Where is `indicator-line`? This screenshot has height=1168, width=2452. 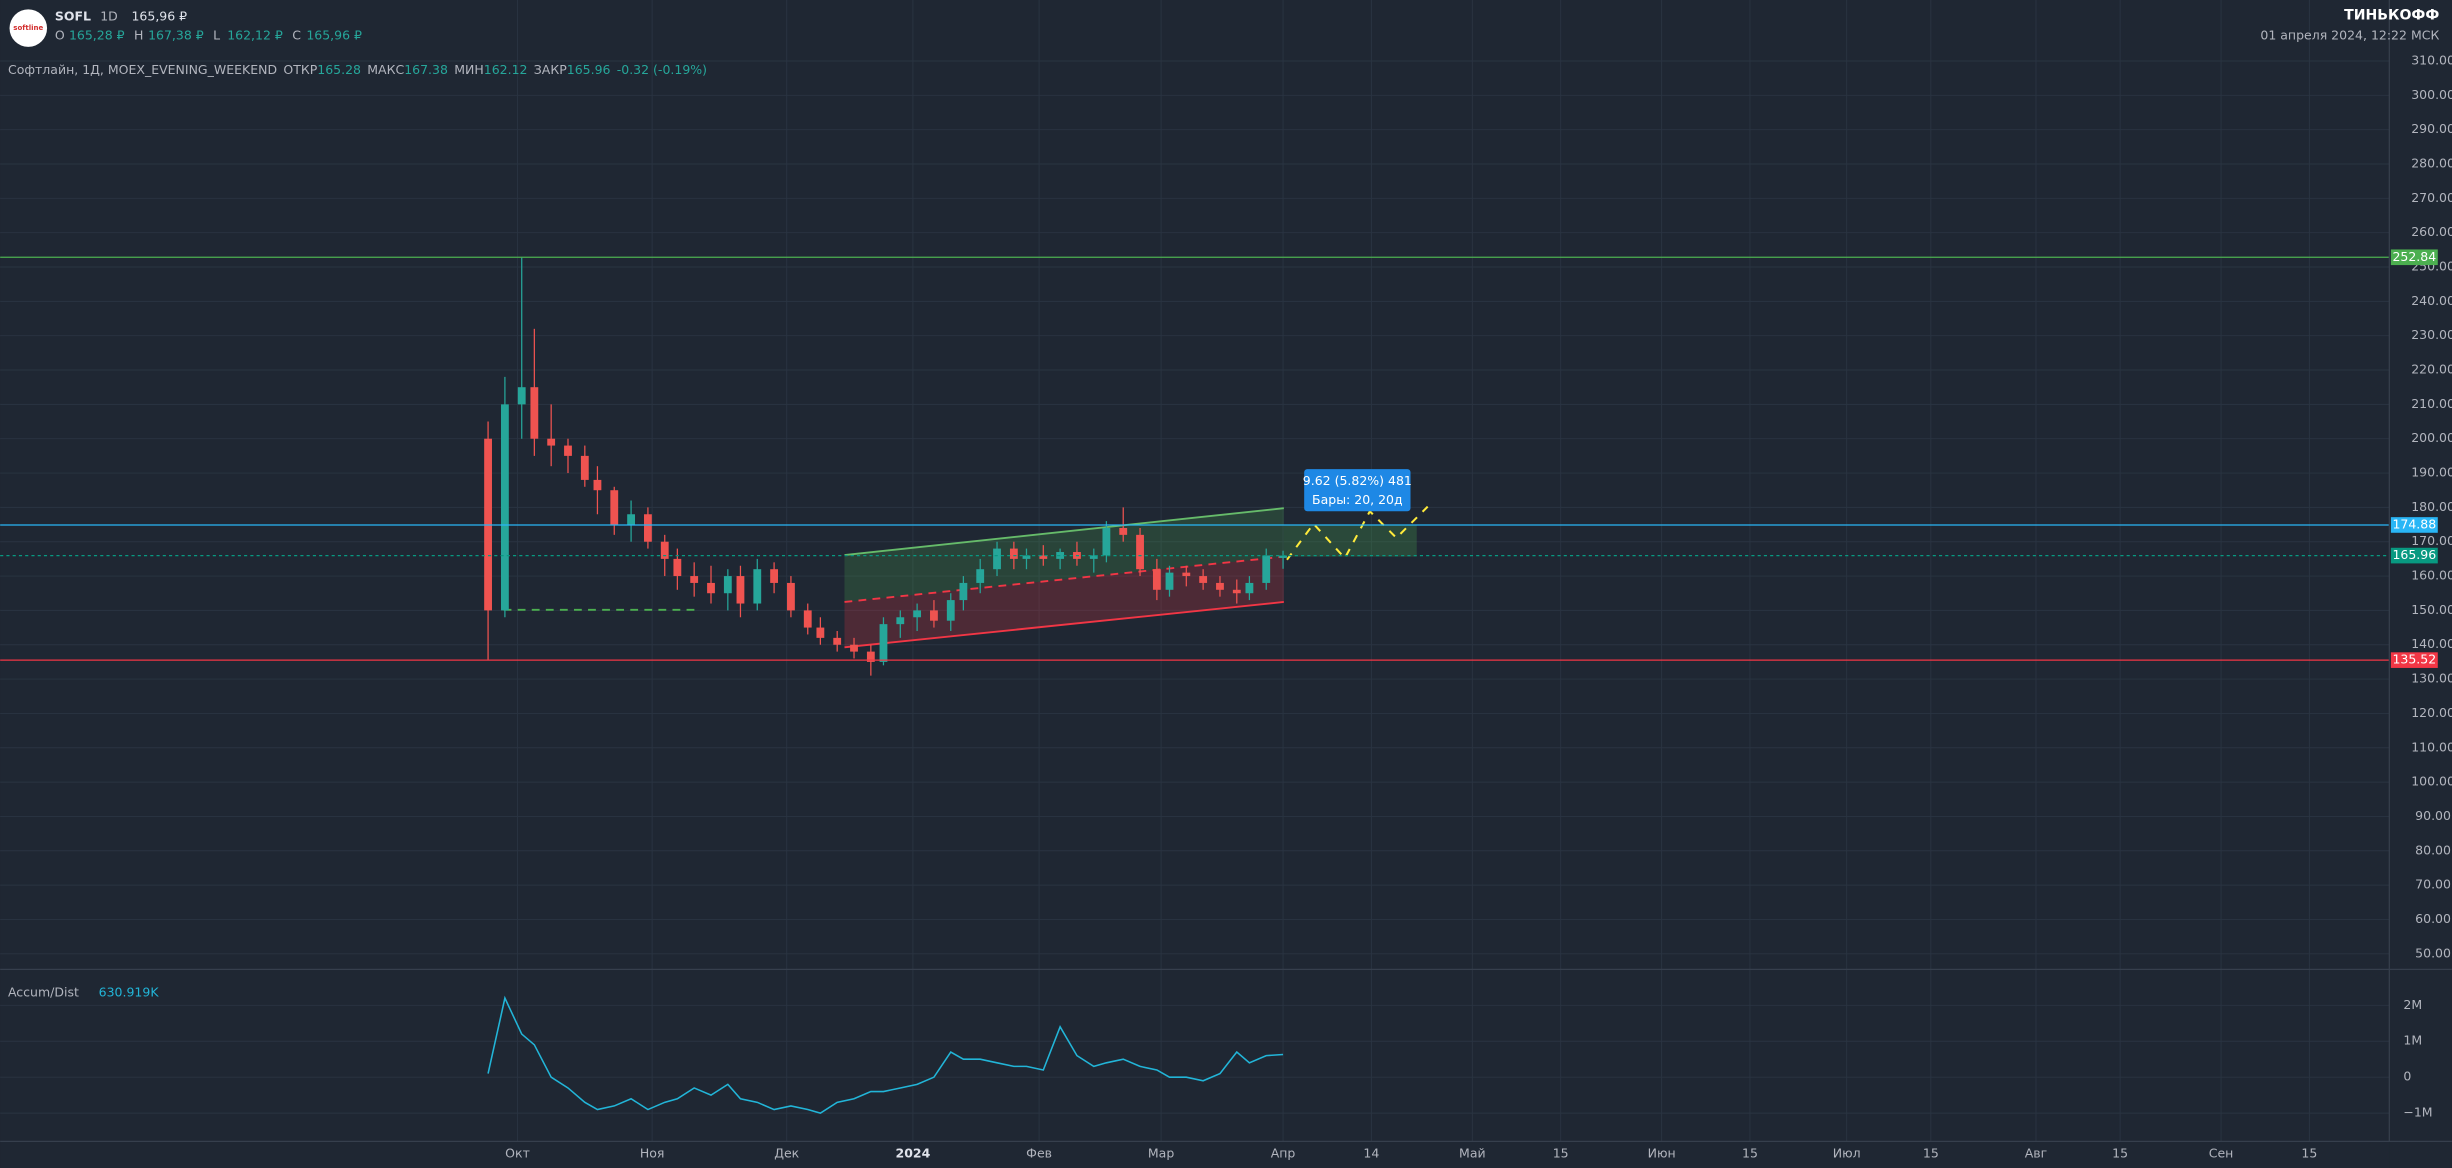 indicator-line is located at coordinates (885, 1054).